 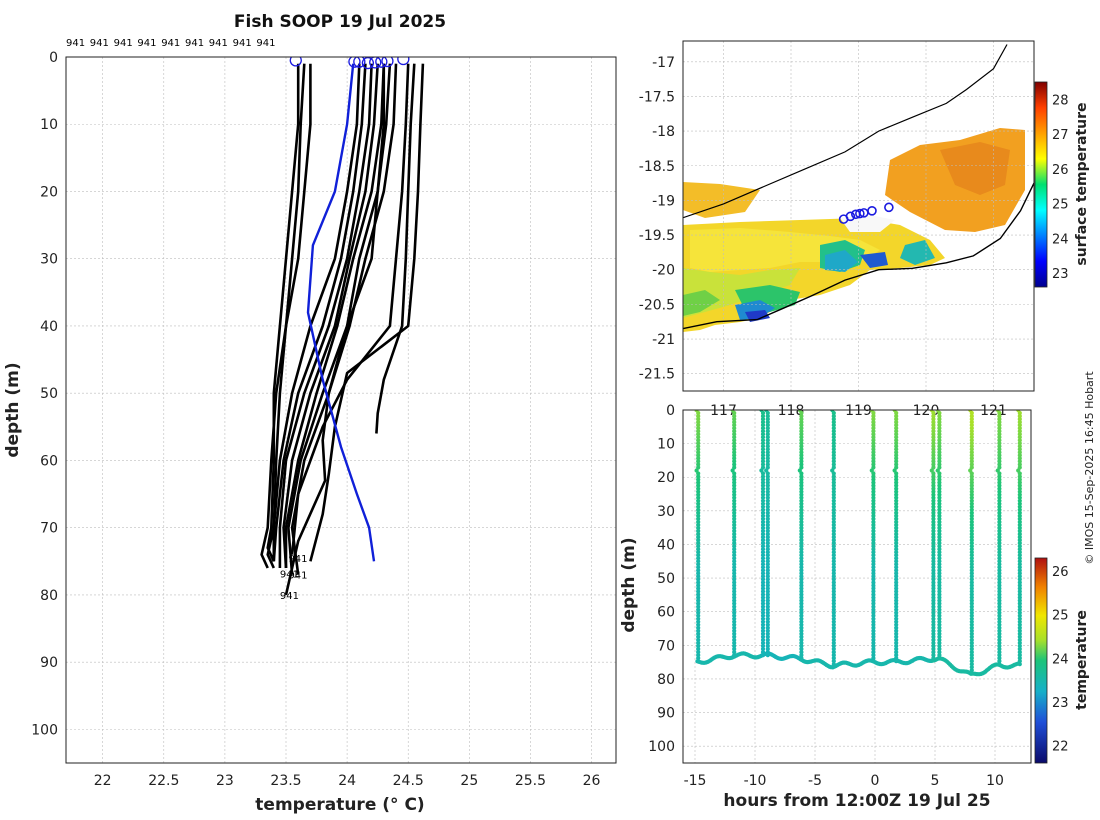 What do you see at coordinates (858, 411) in the screenshot?
I see `map-x-tick-label: 119` at bounding box center [858, 411].